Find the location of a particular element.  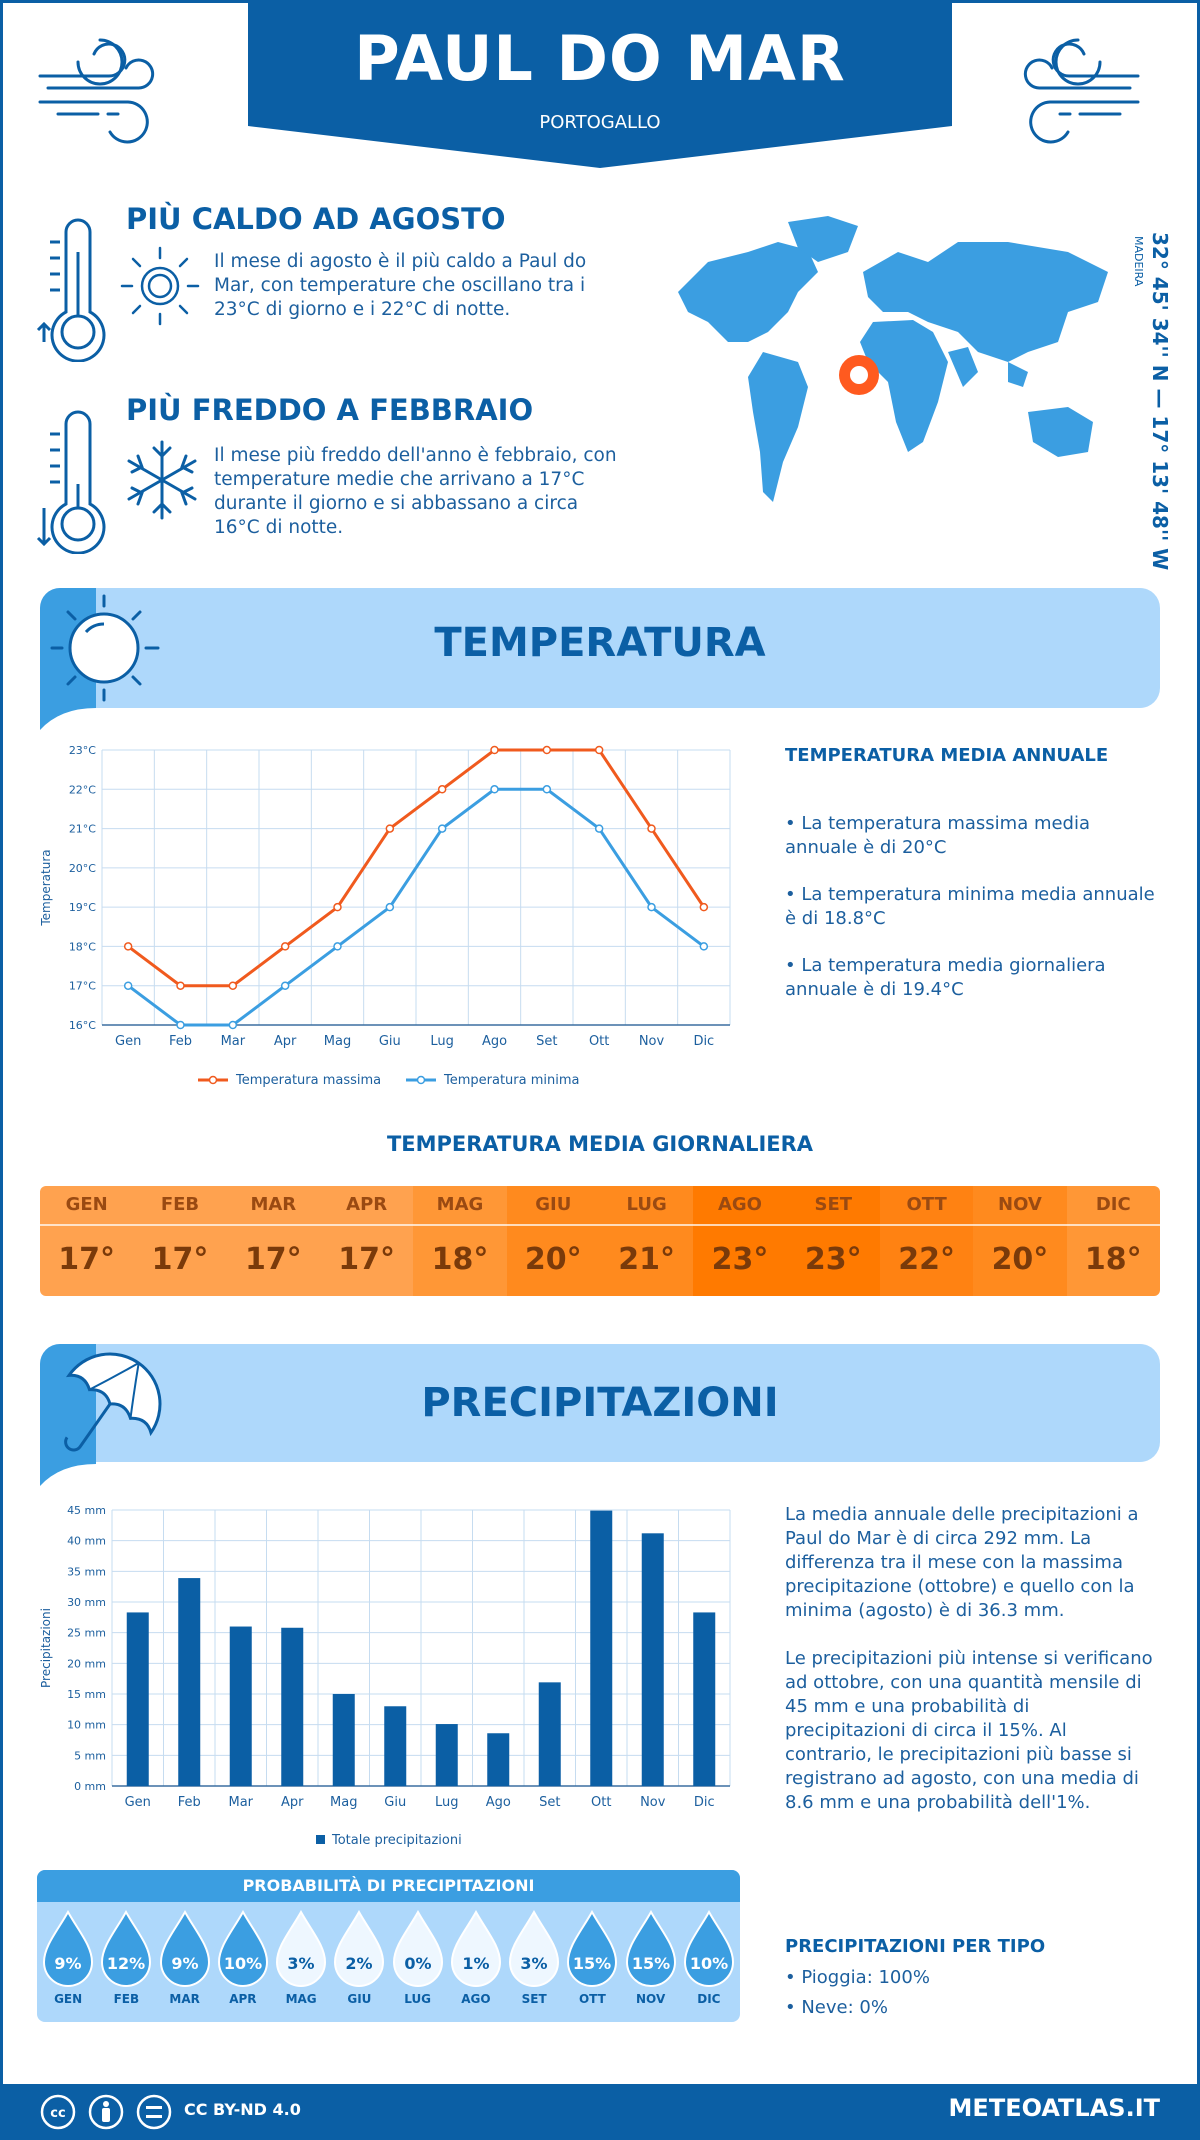

daily-temp-cell: OTT 22° is located at coordinates (926, 1241).